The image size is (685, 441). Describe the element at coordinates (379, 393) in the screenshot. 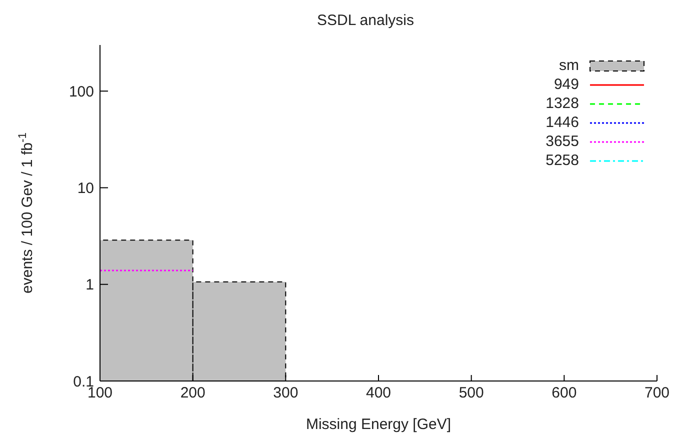

I see `x-tick-label: 400` at that location.